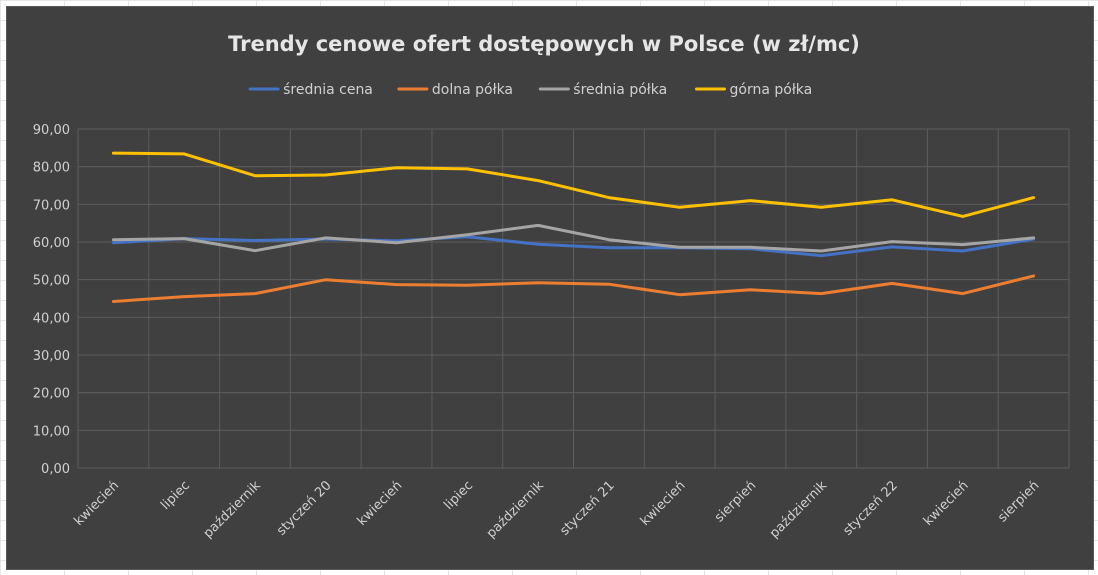 This screenshot has width=1098, height=575. I want to click on y-tick-label: 40,00, so click(51, 318).